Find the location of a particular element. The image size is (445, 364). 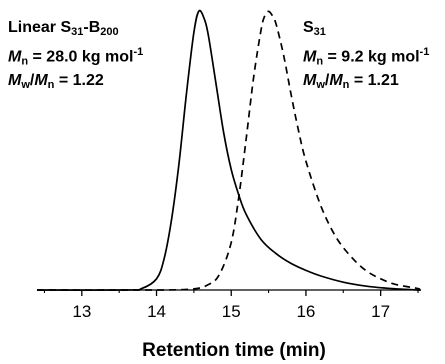

pdi-s31: Mw/Mn = 1.21 is located at coordinates (351, 82).